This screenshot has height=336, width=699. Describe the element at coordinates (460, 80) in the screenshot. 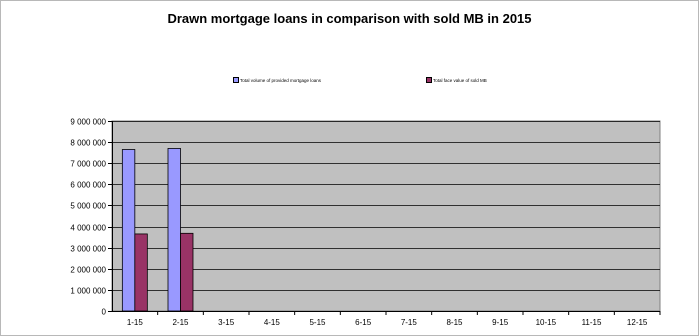

I see `legend-label-mb: Total face value of sold MB` at that location.